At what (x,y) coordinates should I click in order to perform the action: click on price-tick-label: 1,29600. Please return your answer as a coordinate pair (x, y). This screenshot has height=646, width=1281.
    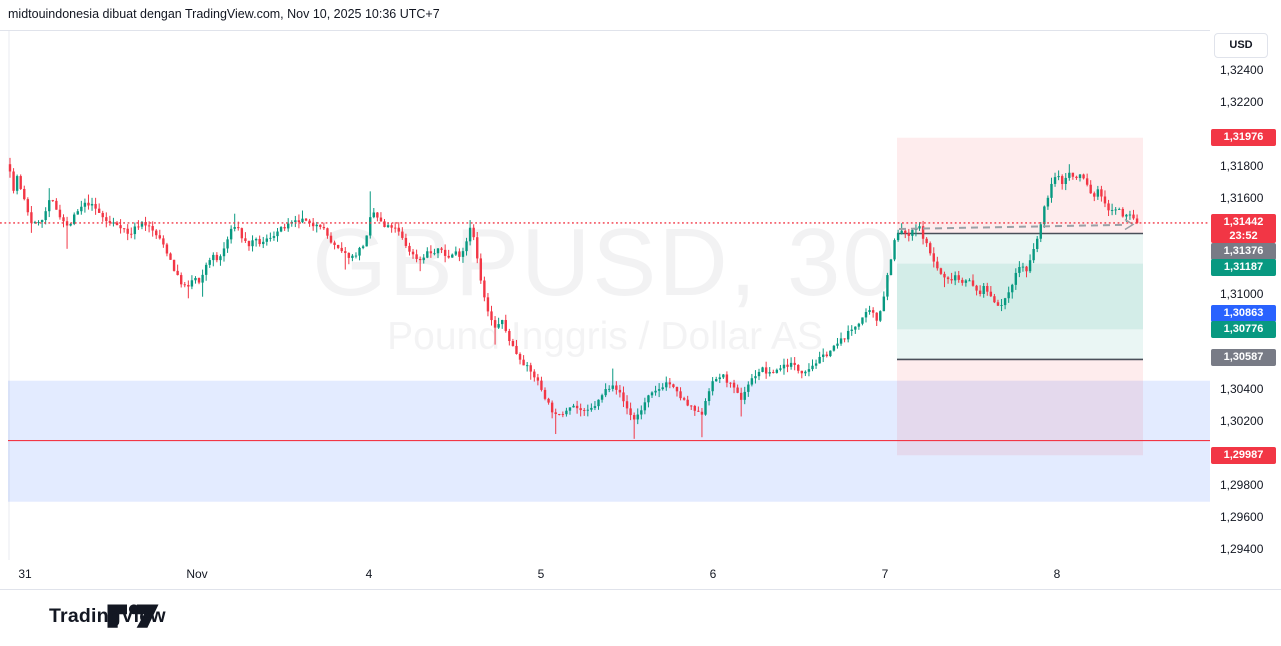
    Looking at the image, I should click on (1242, 517).